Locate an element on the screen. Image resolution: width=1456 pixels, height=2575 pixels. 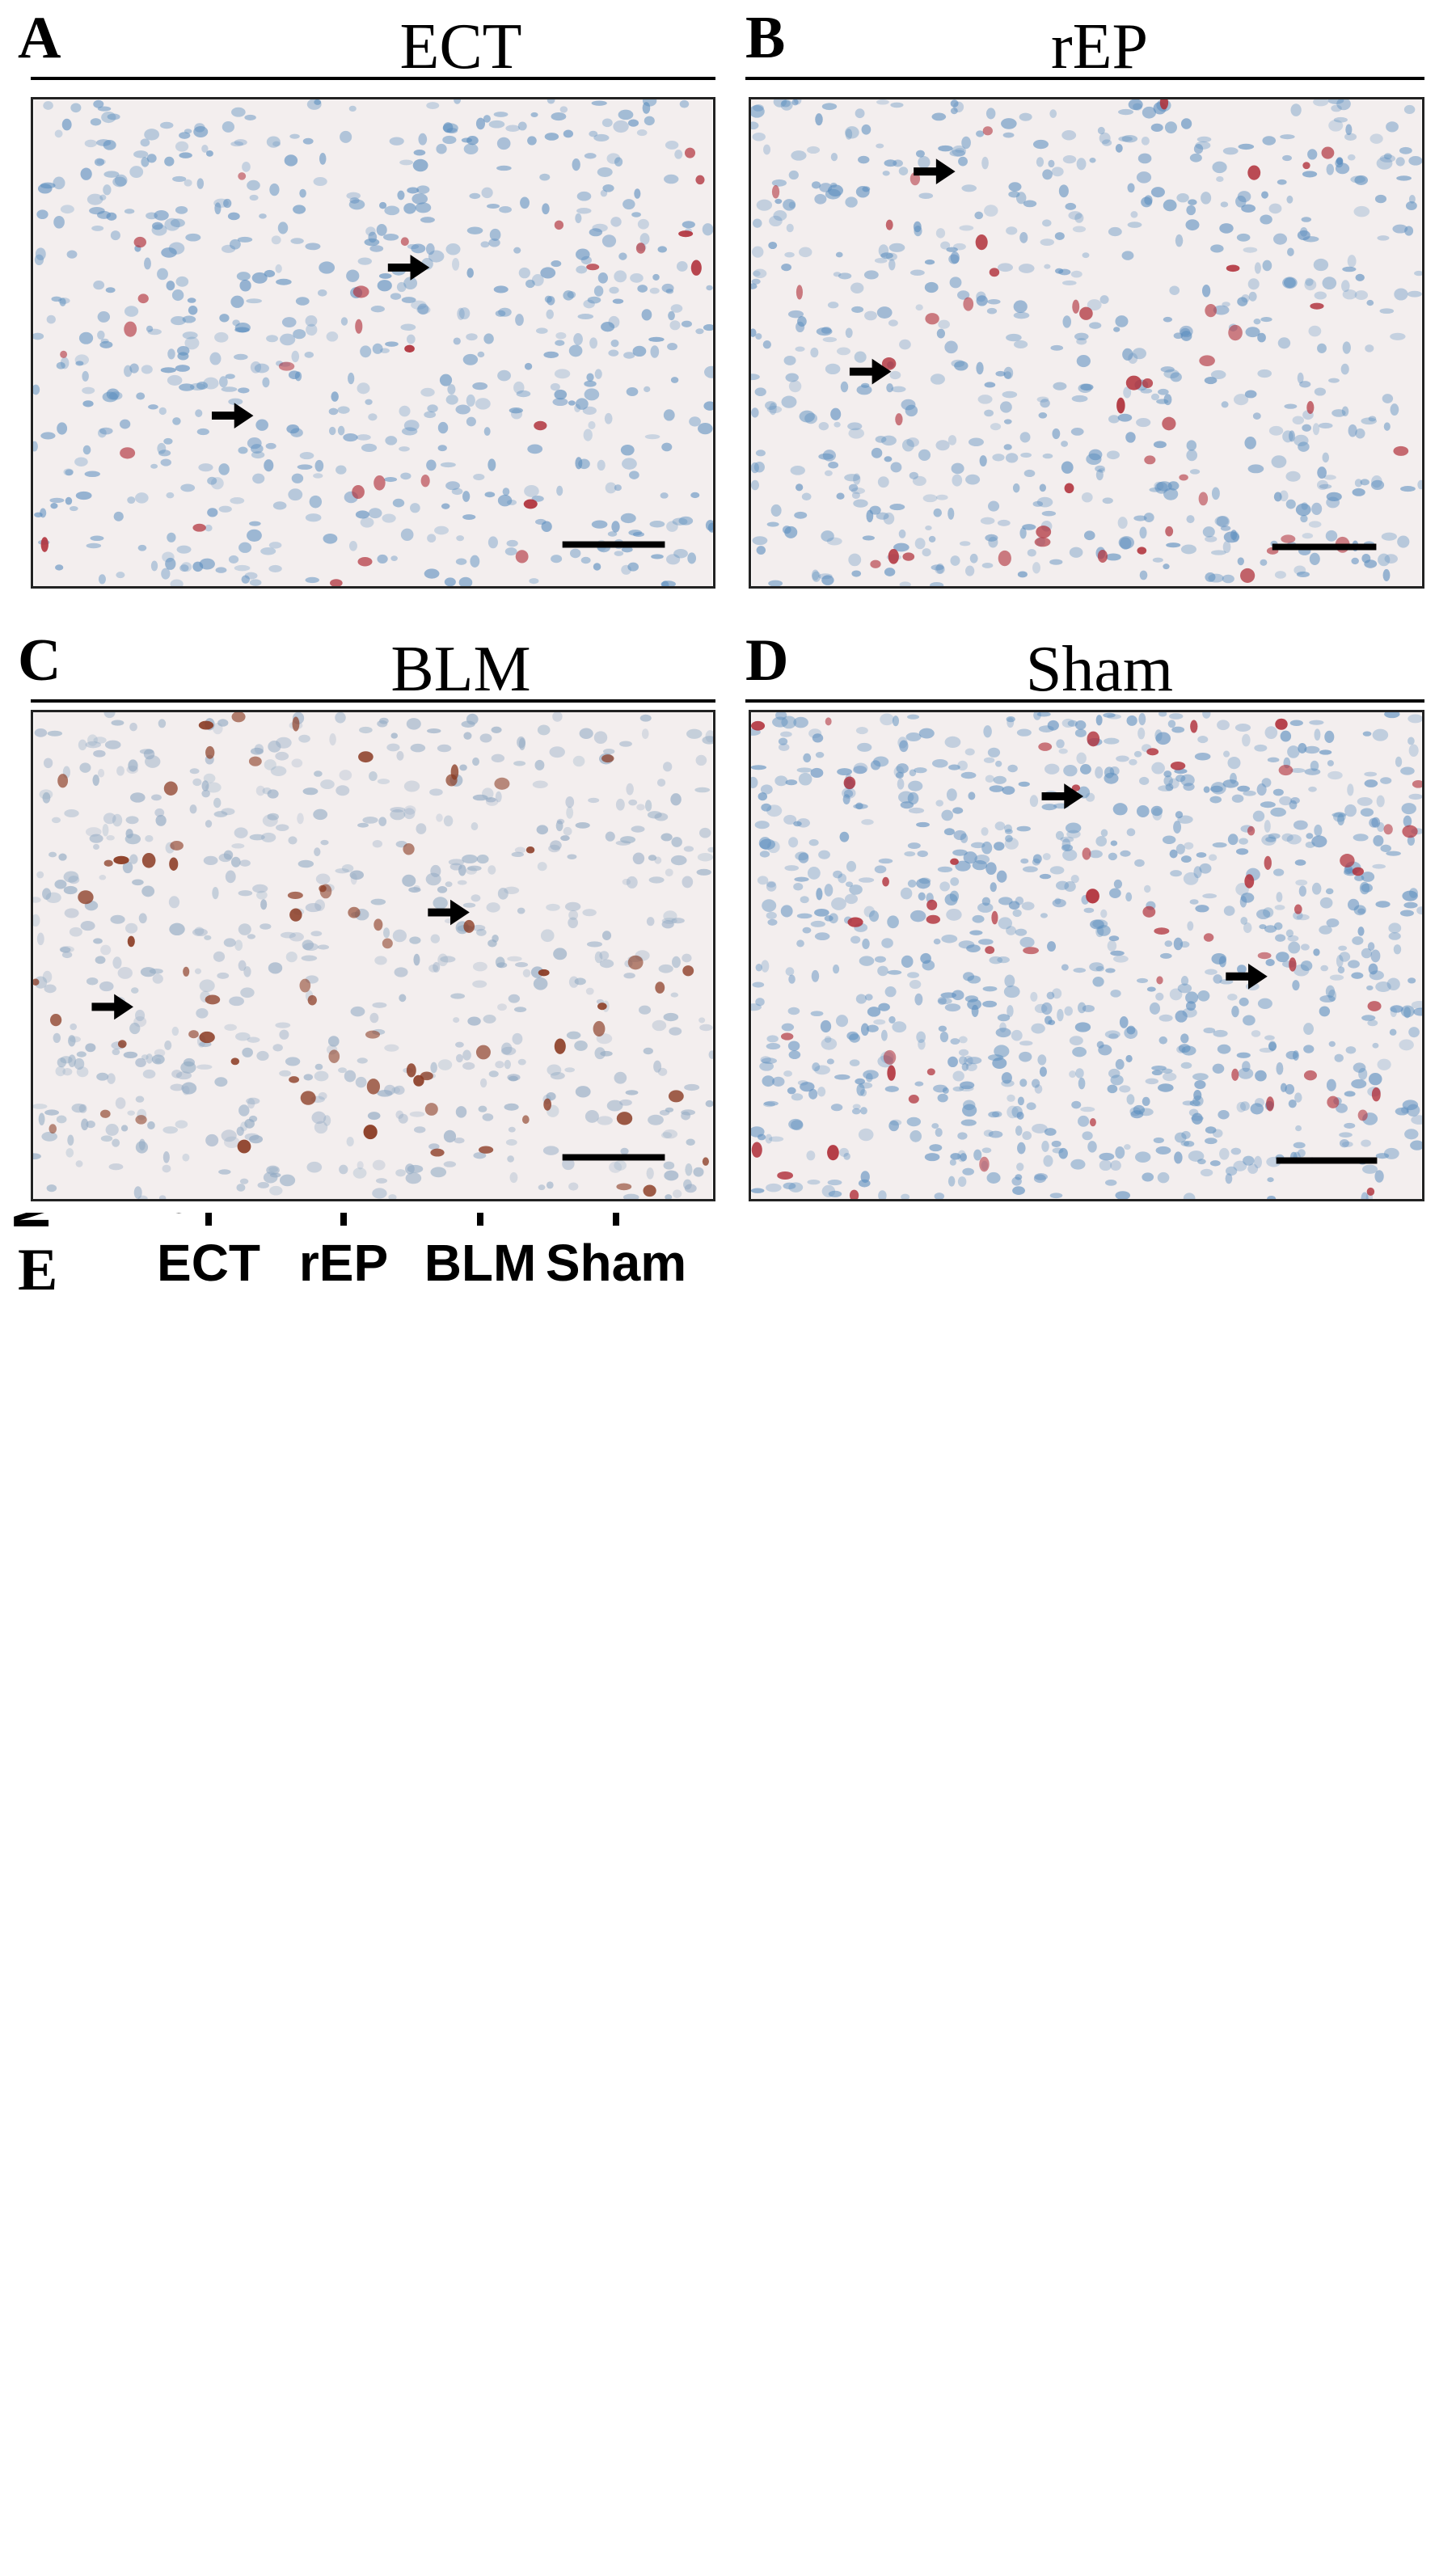
panel-letter-a: A is located at coordinates (39, 38).